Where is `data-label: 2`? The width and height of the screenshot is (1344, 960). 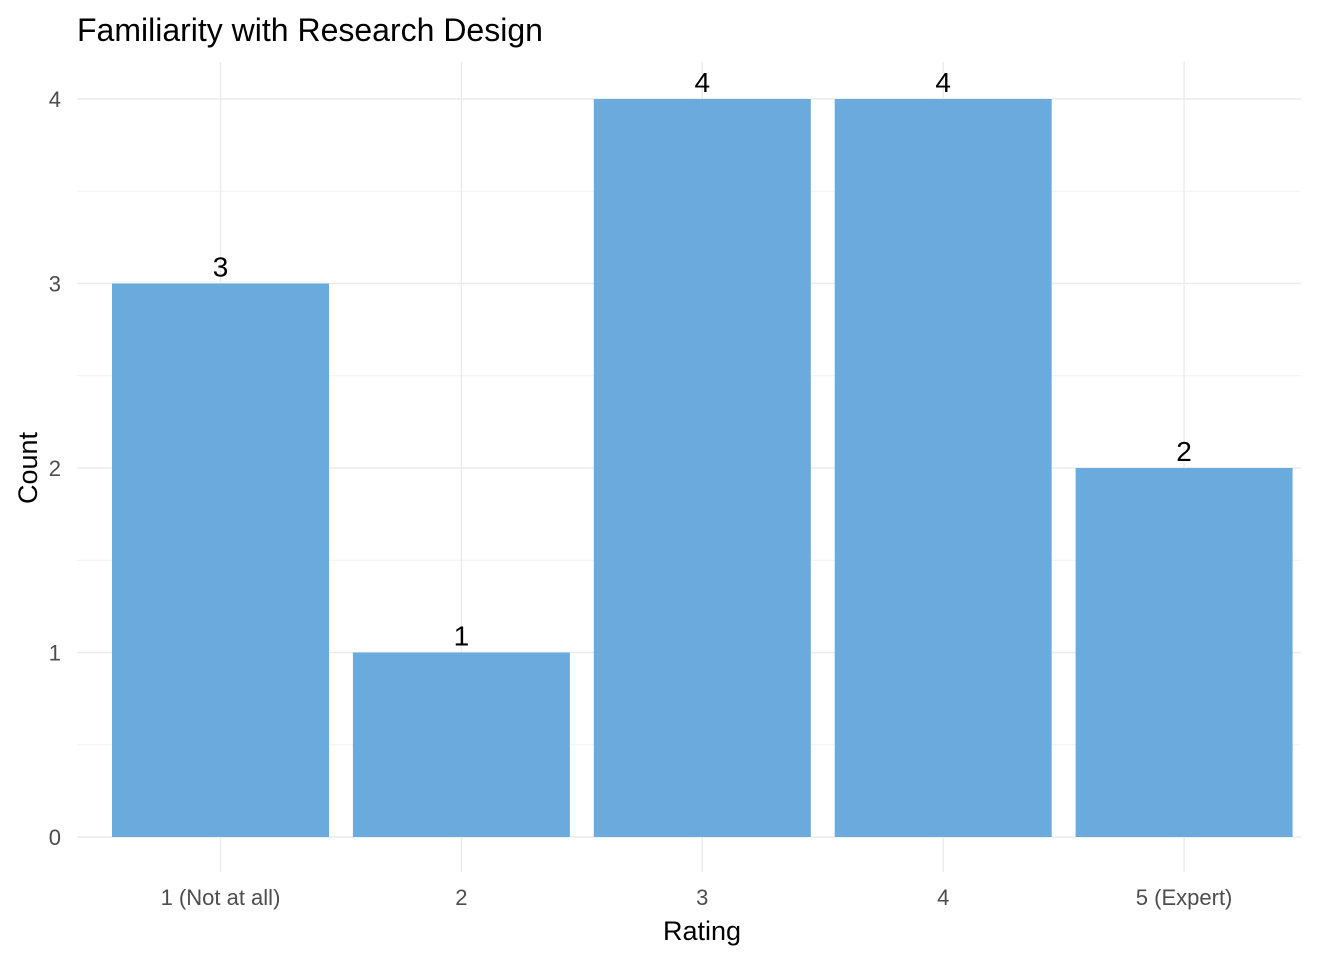 data-label: 2 is located at coordinates (1184, 451).